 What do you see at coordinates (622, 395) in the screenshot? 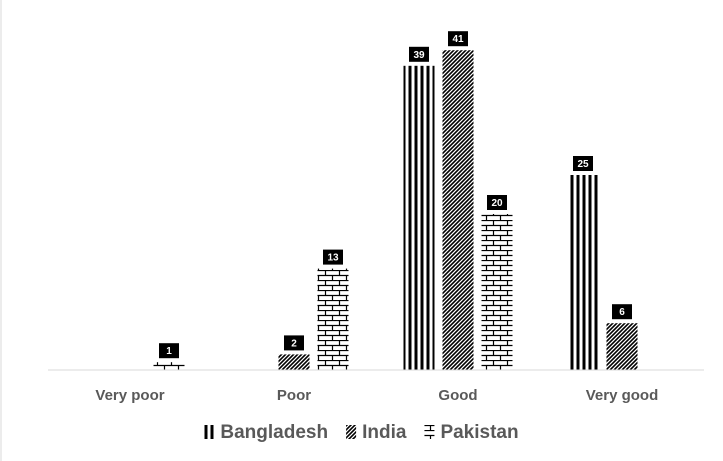
I see `category-label-very-good: Very good` at bounding box center [622, 395].